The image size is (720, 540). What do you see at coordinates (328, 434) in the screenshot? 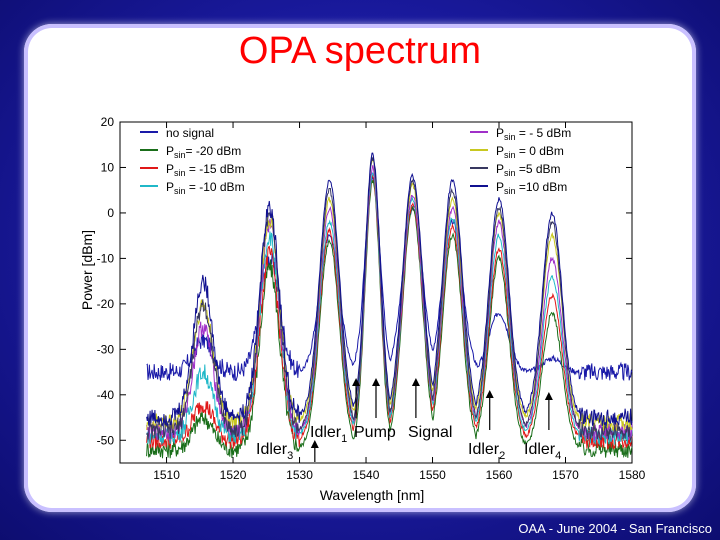
I see `annotation-label: Idler1` at bounding box center [328, 434].